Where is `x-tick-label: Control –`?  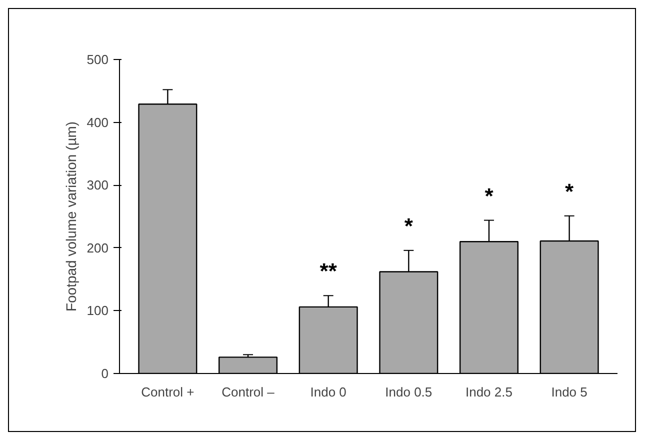 x-tick-label: Control – is located at coordinates (249, 392).